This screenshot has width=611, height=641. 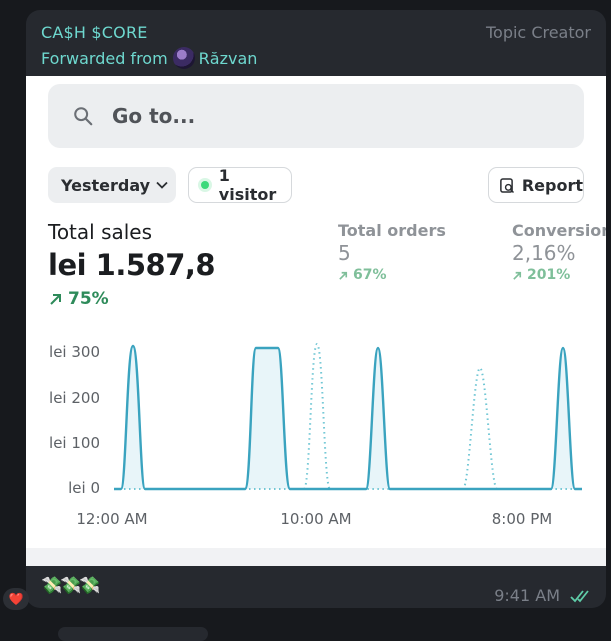 I want to click on date-filter-label: Yesterday, so click(x=106, y=185).